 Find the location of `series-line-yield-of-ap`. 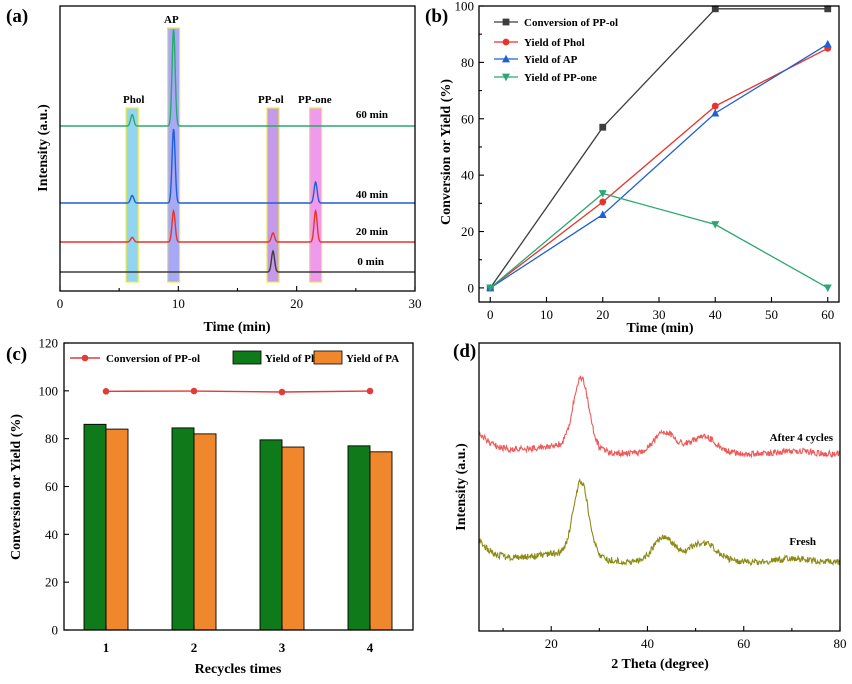

series-line-yield-of-ap is located at coordinates (659, 166).